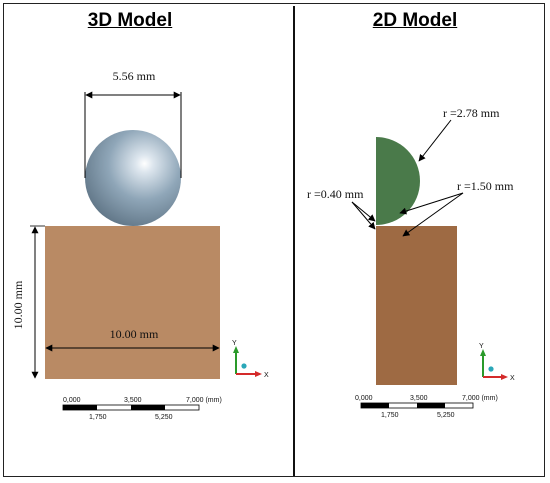  I want to click on axis-x-label-left: X, so click(266, 375).